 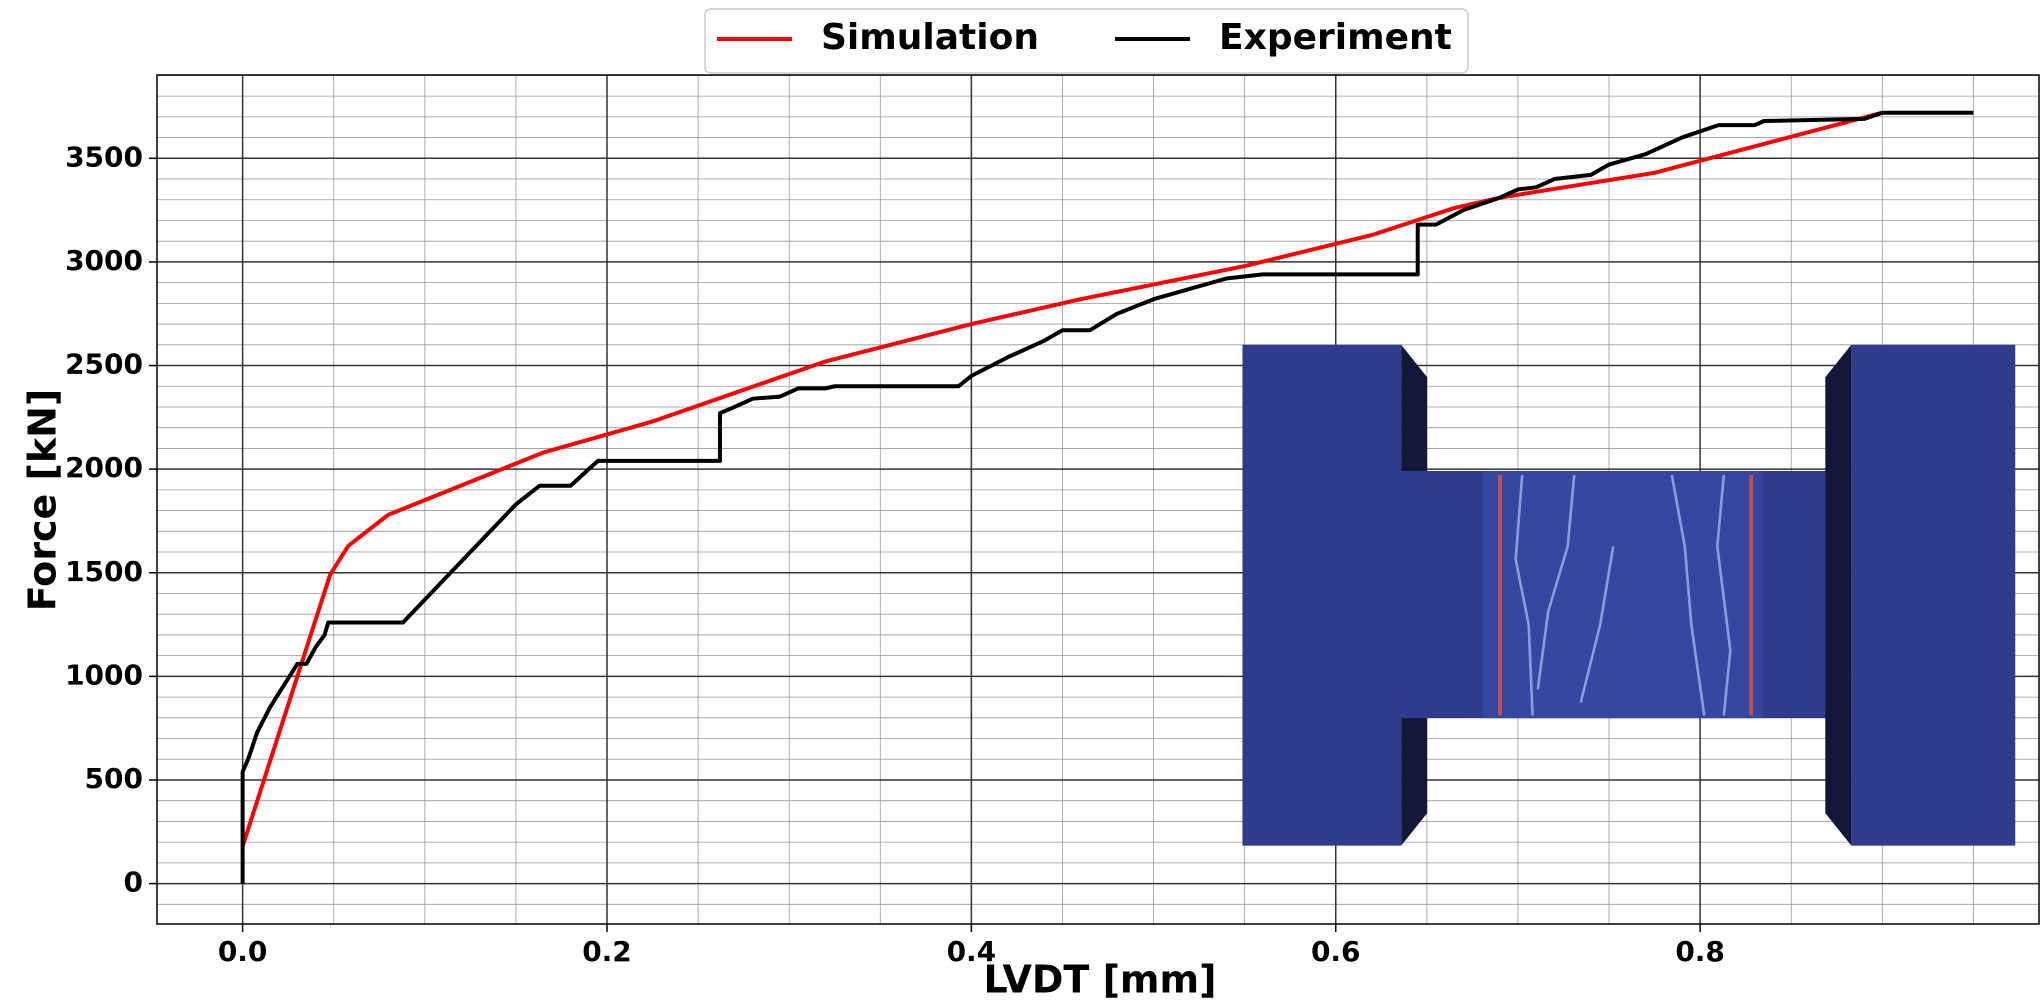 I want to click on x-tick-label: 0.4, so click(x=972, y=951).